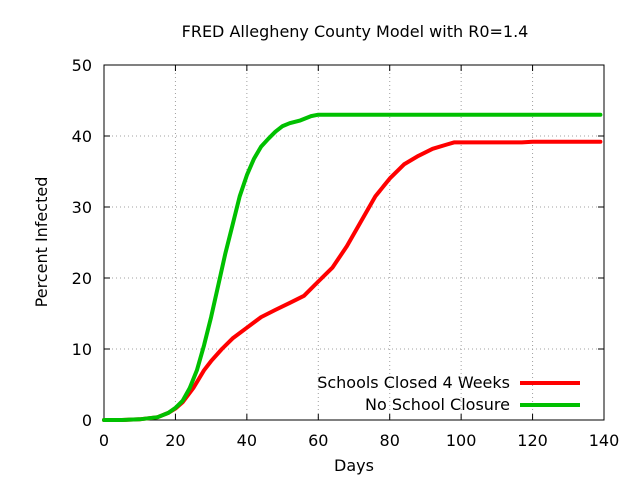 The height and width of the screenshot is (480, 640). I want to click on x-tick-label: 60, so click(318, 440).